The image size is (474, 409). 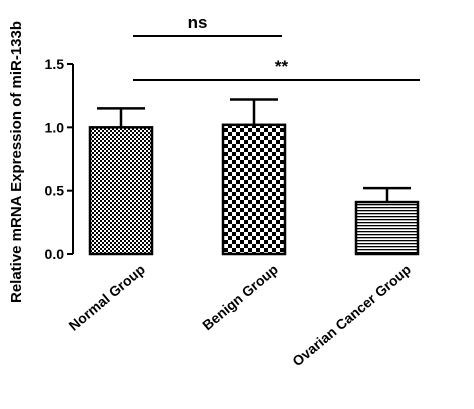 What do you see at coordinates (55, 127) in the screenshot?
I see `y-tick-label: 1.0` at bounding box center [55, 127].